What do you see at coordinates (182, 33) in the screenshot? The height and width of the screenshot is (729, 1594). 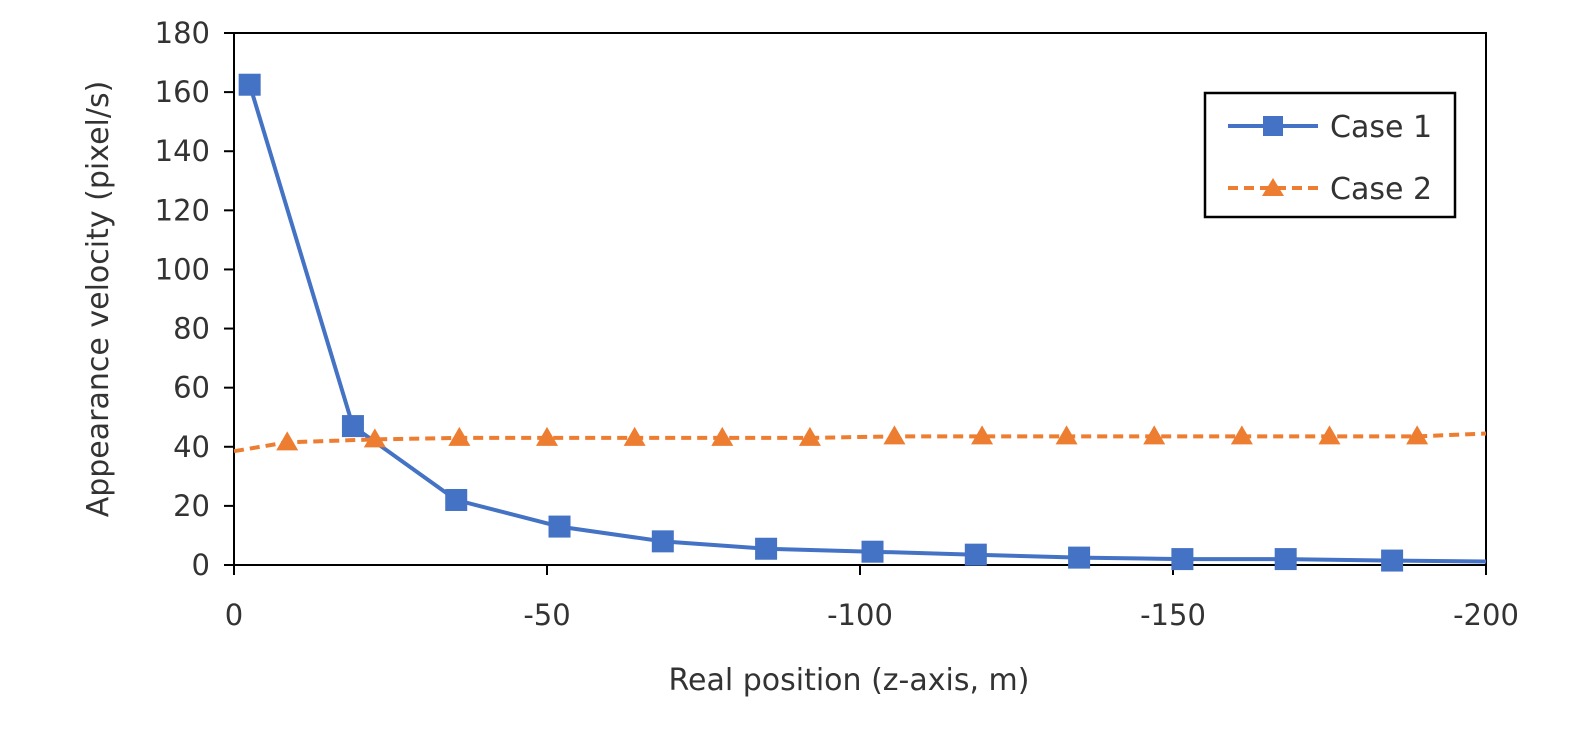 I see `y-tick-label: 180` at bounding box center [182, 33].